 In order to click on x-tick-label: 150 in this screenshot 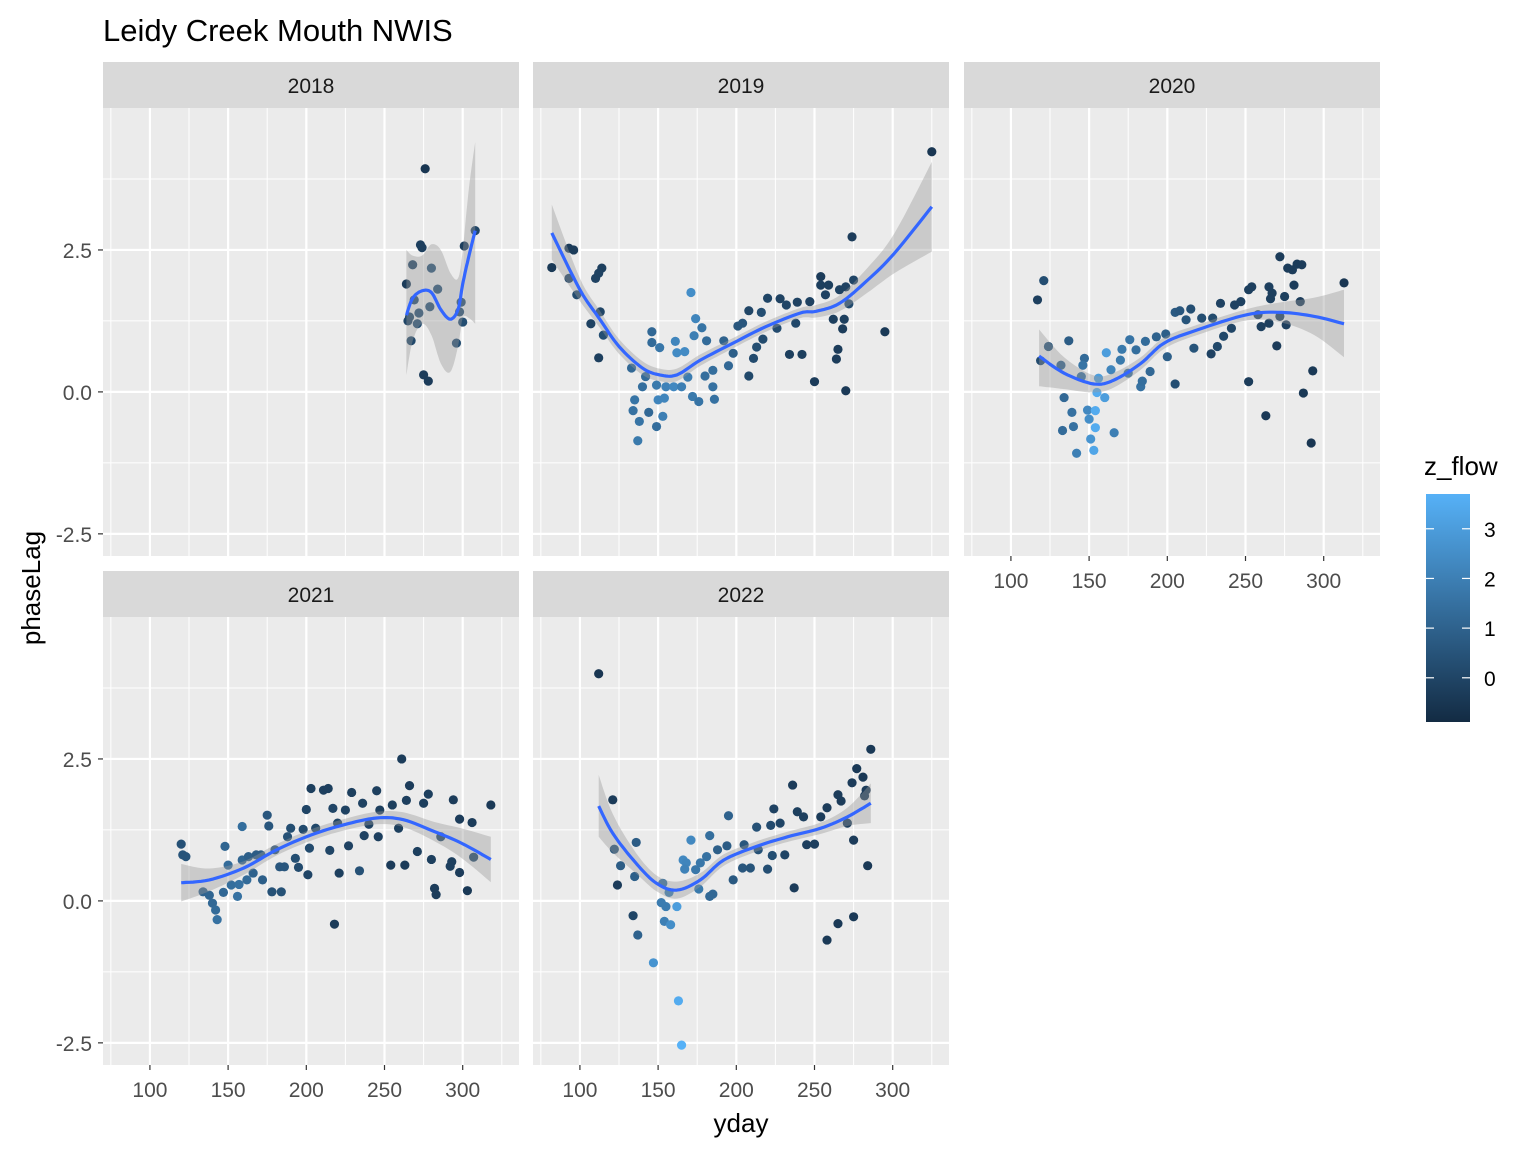, I will do `click(228, 1090)`.